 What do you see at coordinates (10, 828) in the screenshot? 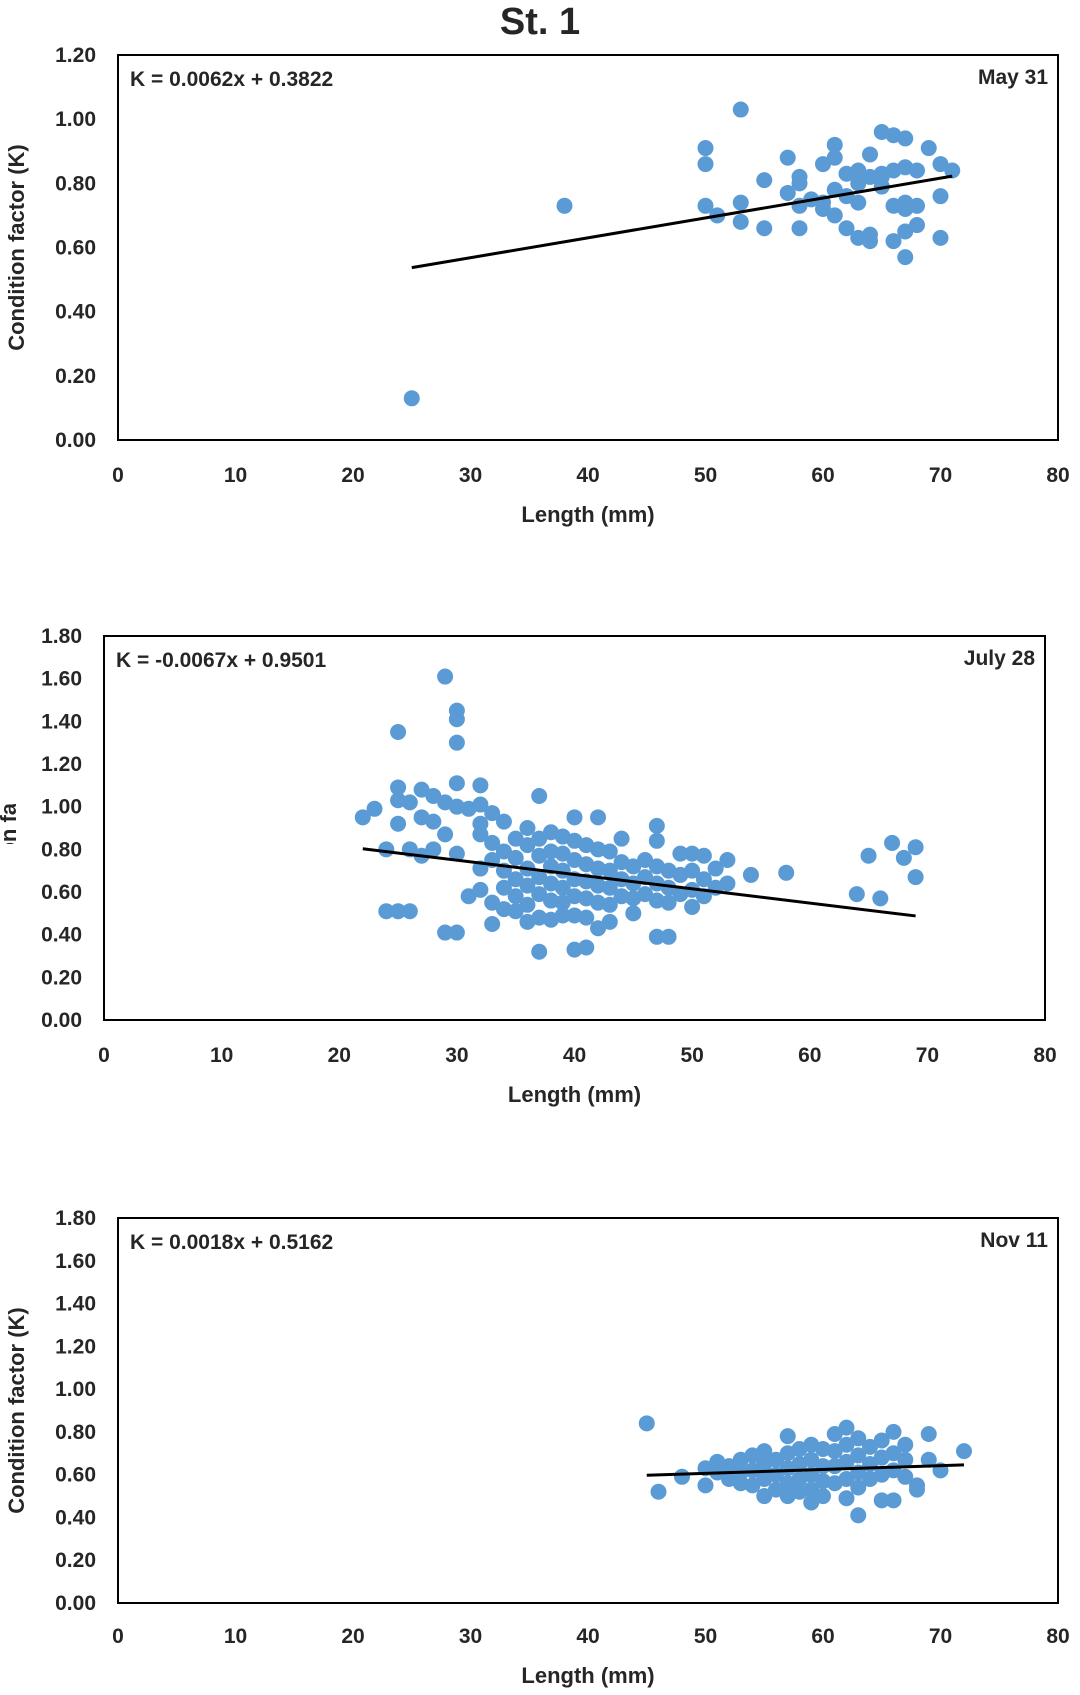
I see `y-axis-title: Condition factor (K)` at bounding box center [10, 828].